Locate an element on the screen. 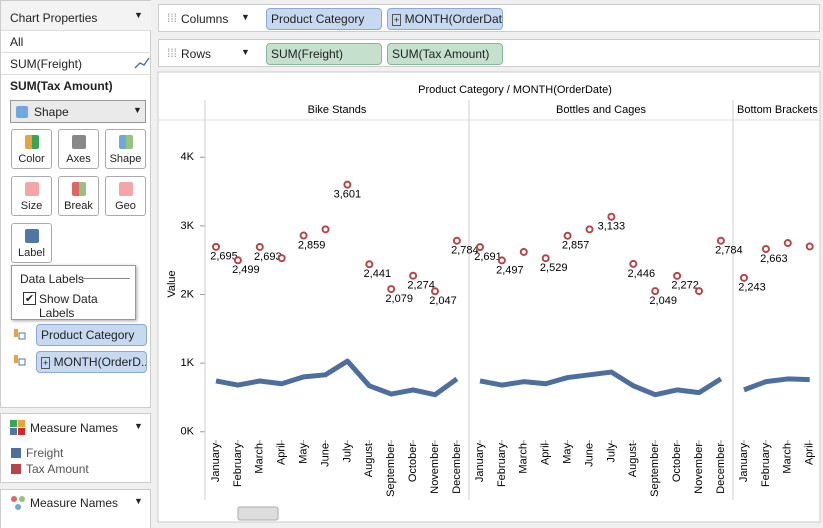 The width and height of the screenshot is (823, 528). data-label: 2,274 is located at coordinates (421, 286).